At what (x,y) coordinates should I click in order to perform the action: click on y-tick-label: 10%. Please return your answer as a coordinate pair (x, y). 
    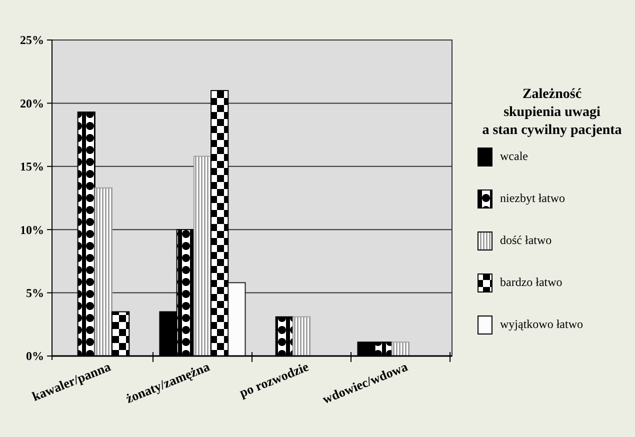
    Looking at the image, I should click on (32, 229).